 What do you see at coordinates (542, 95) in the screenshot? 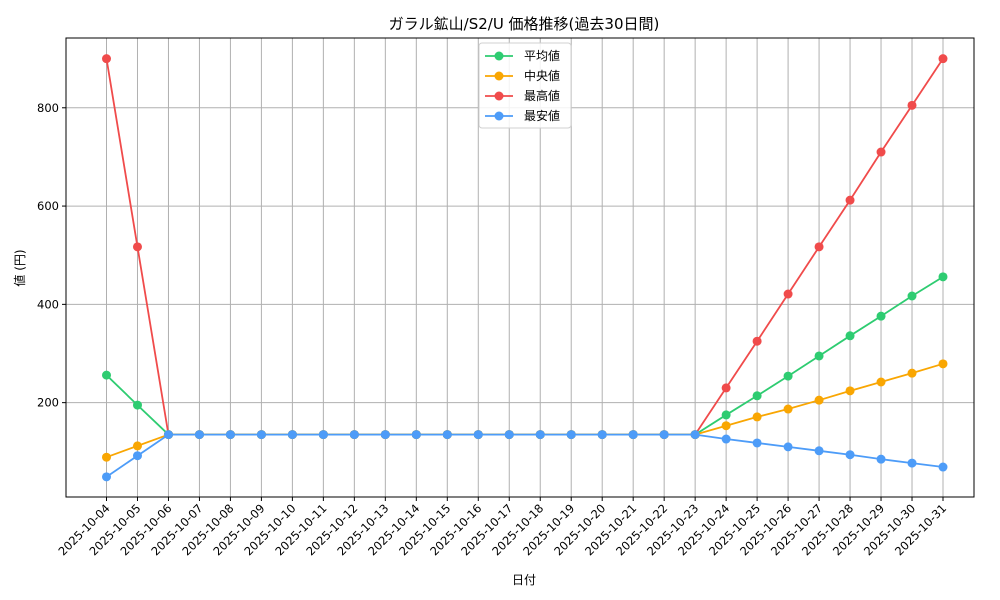
I see `legend-label: 最高値` at bounding box center [542, 95].